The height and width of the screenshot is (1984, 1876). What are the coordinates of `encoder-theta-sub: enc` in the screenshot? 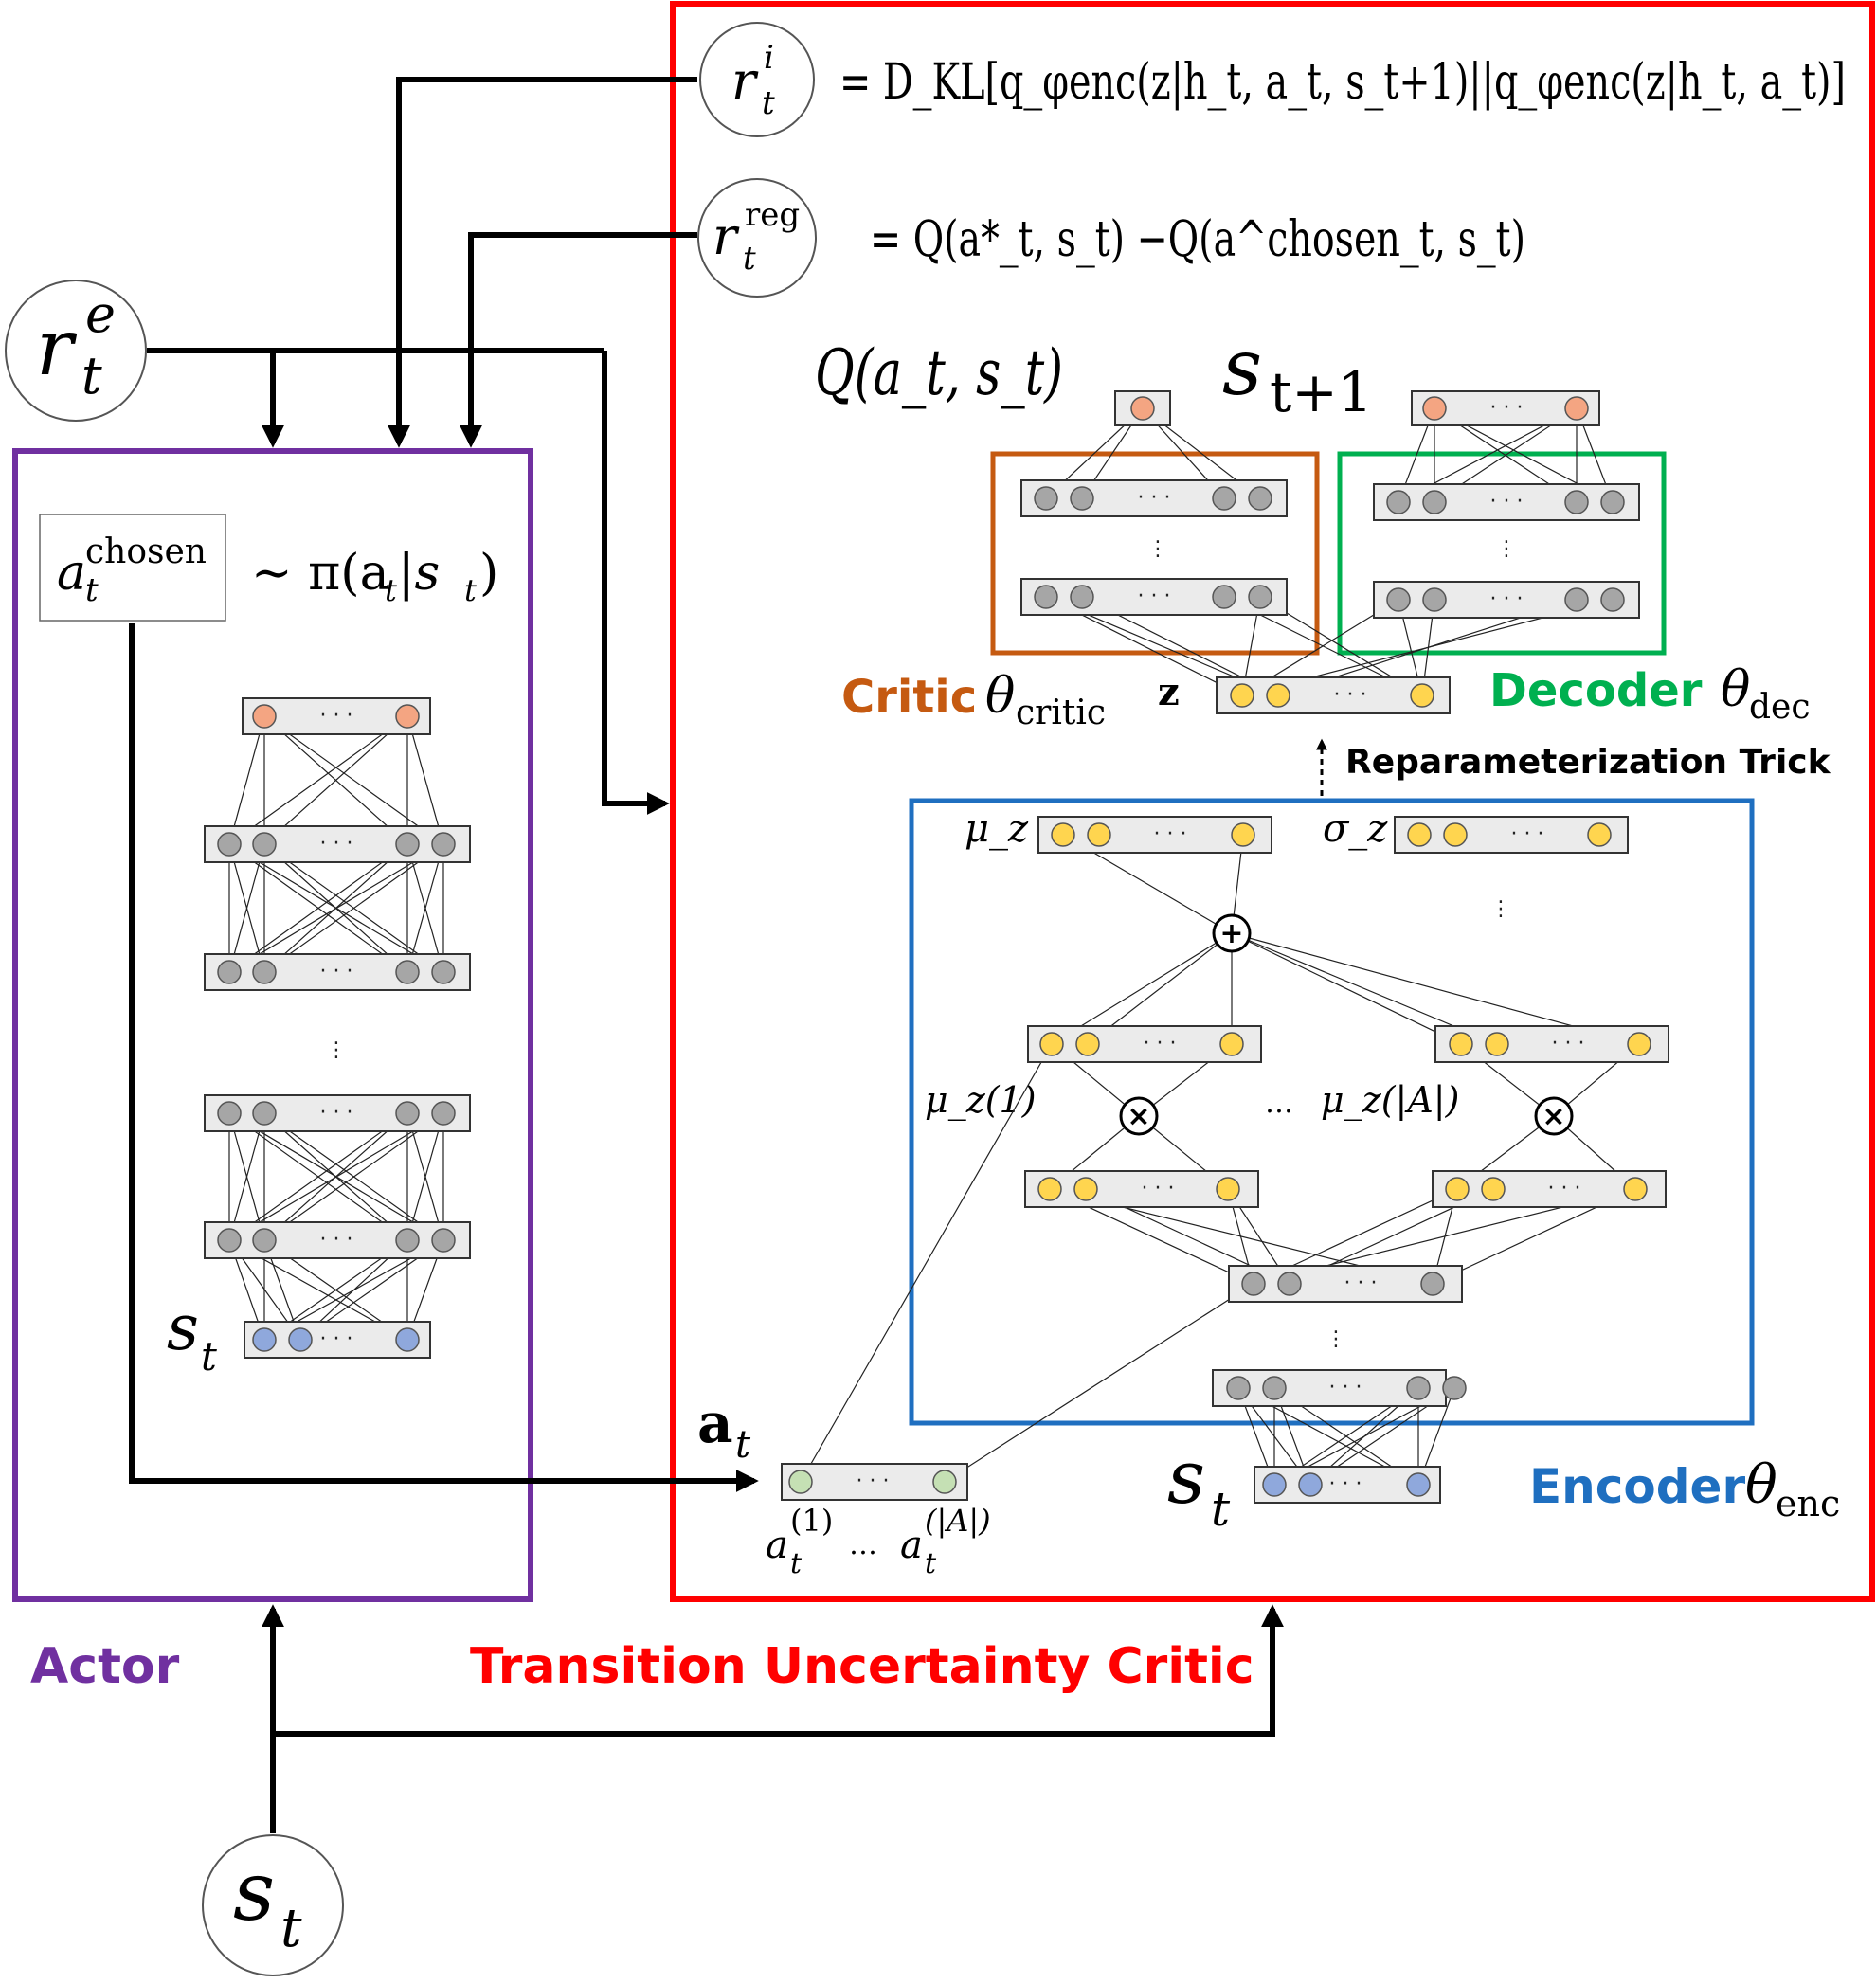 It's located at (1808, 1503).